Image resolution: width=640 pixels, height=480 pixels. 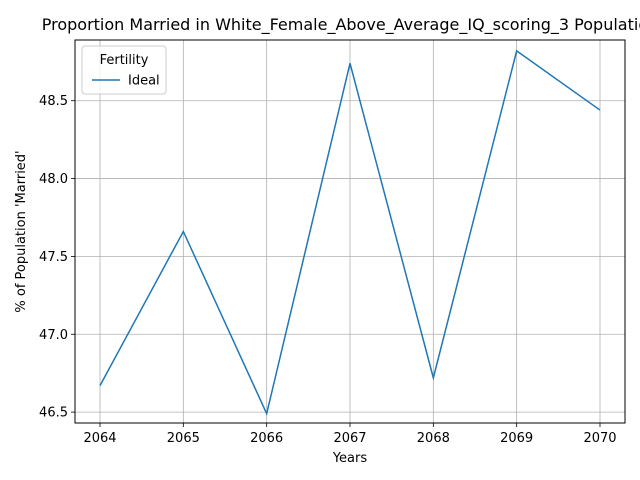 What do you see at coordinates (53, 413) in the screenshot?
I see `y-tick-label: 46.5` at bounding box center [53, 413].